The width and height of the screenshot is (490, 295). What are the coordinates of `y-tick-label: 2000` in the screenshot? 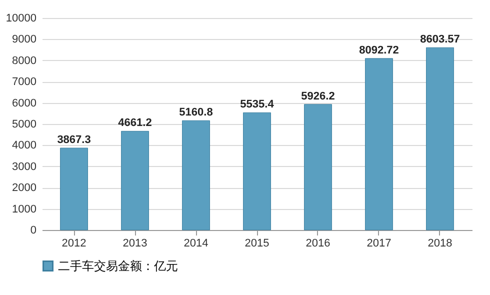 It's located at (24, 188).